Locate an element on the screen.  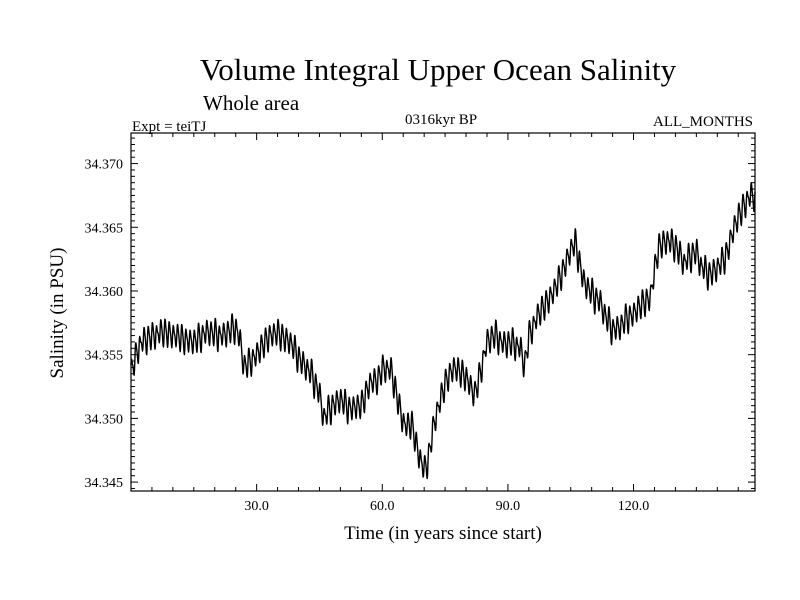
x-tick-label: 30.0 is located at coordinates (256, 506).